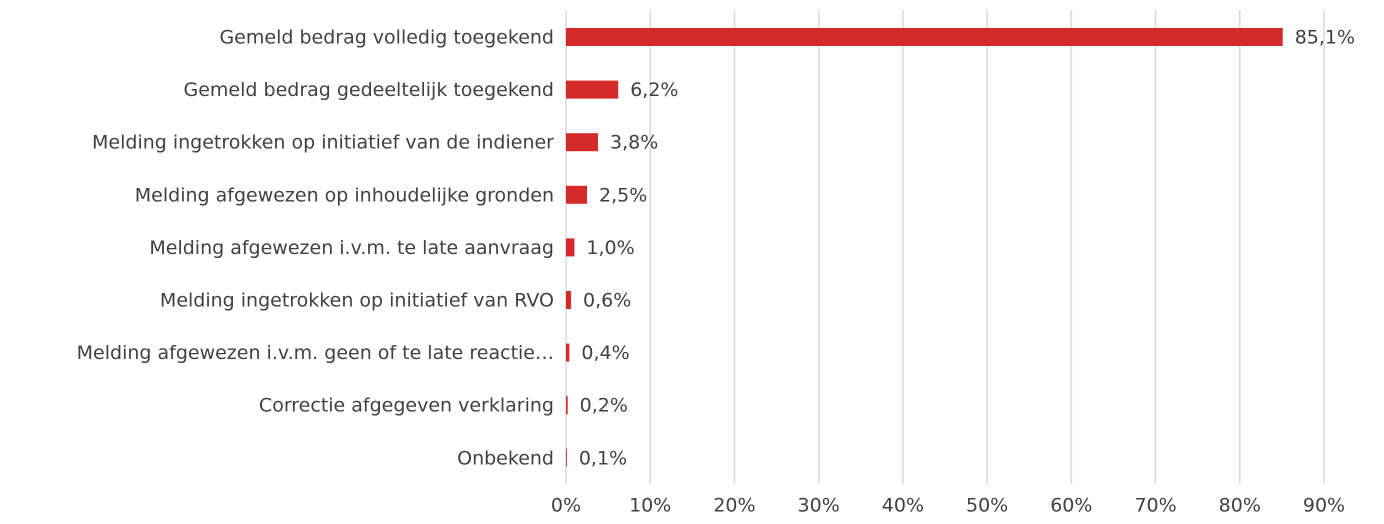  What do you see at coordinates (734, 506) in the screenshot?
I see `x-tick-label: 20%` at bounding box center [734, 506].